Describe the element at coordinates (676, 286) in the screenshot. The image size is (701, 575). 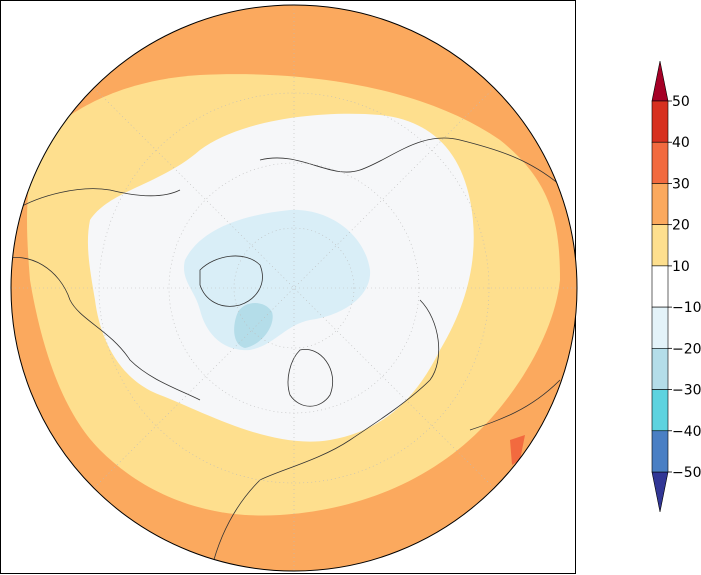
I see `colorbar: 50 40 30 20 10 −10 −20 −30 −40 −50` at that location.